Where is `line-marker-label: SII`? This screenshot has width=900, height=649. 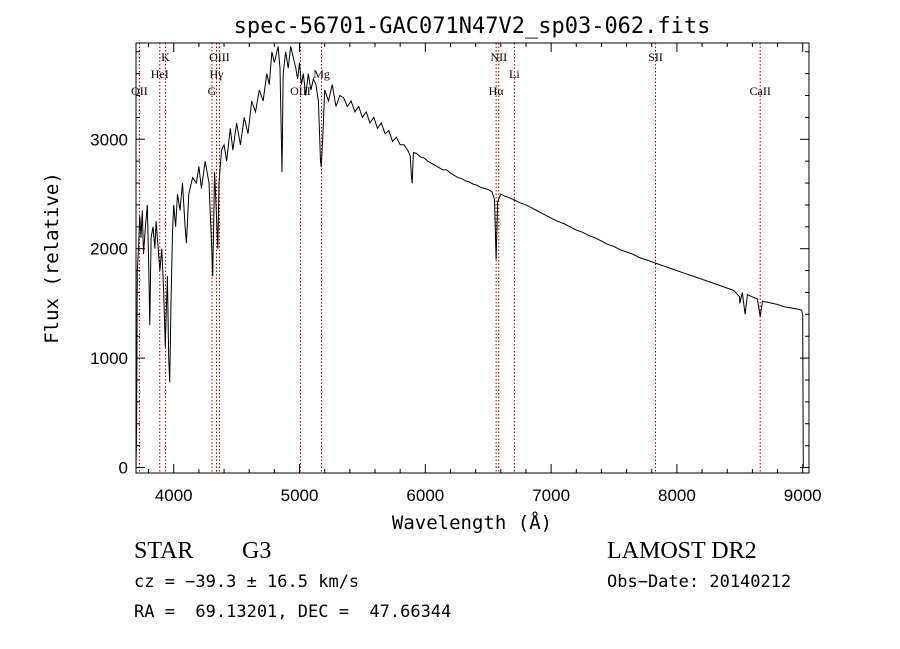
line-marker-label: SII is located at coordinates (655, 57).